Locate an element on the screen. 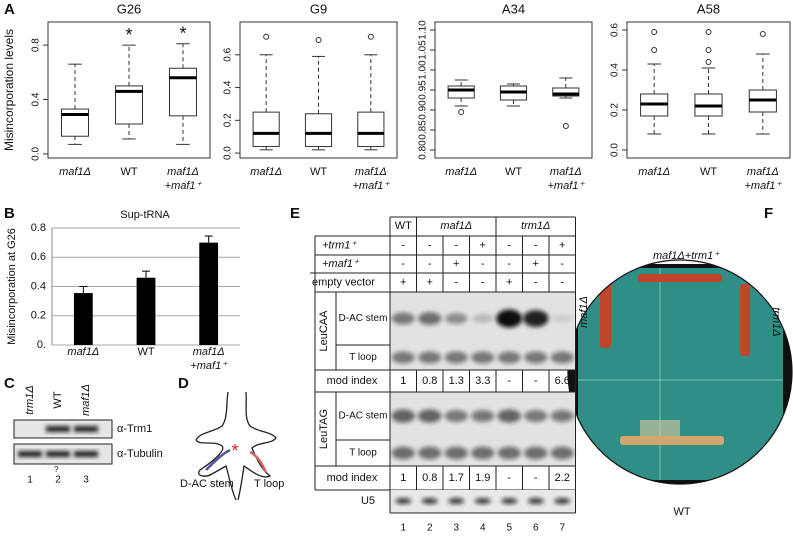 The width and height of the screenshot is (793, 537). lane-number: 2 is located at coordinates (58, 480).